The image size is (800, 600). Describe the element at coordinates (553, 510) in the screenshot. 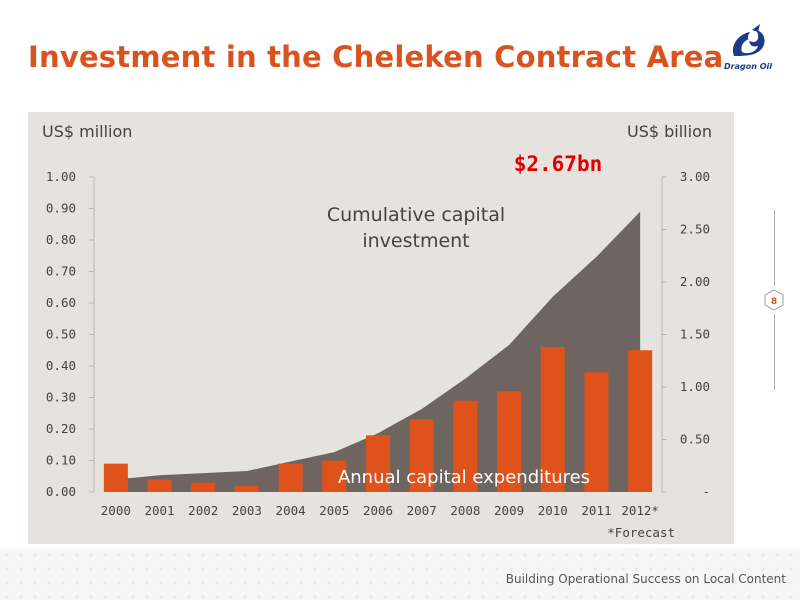

I see `year-label: 2010` at that location.